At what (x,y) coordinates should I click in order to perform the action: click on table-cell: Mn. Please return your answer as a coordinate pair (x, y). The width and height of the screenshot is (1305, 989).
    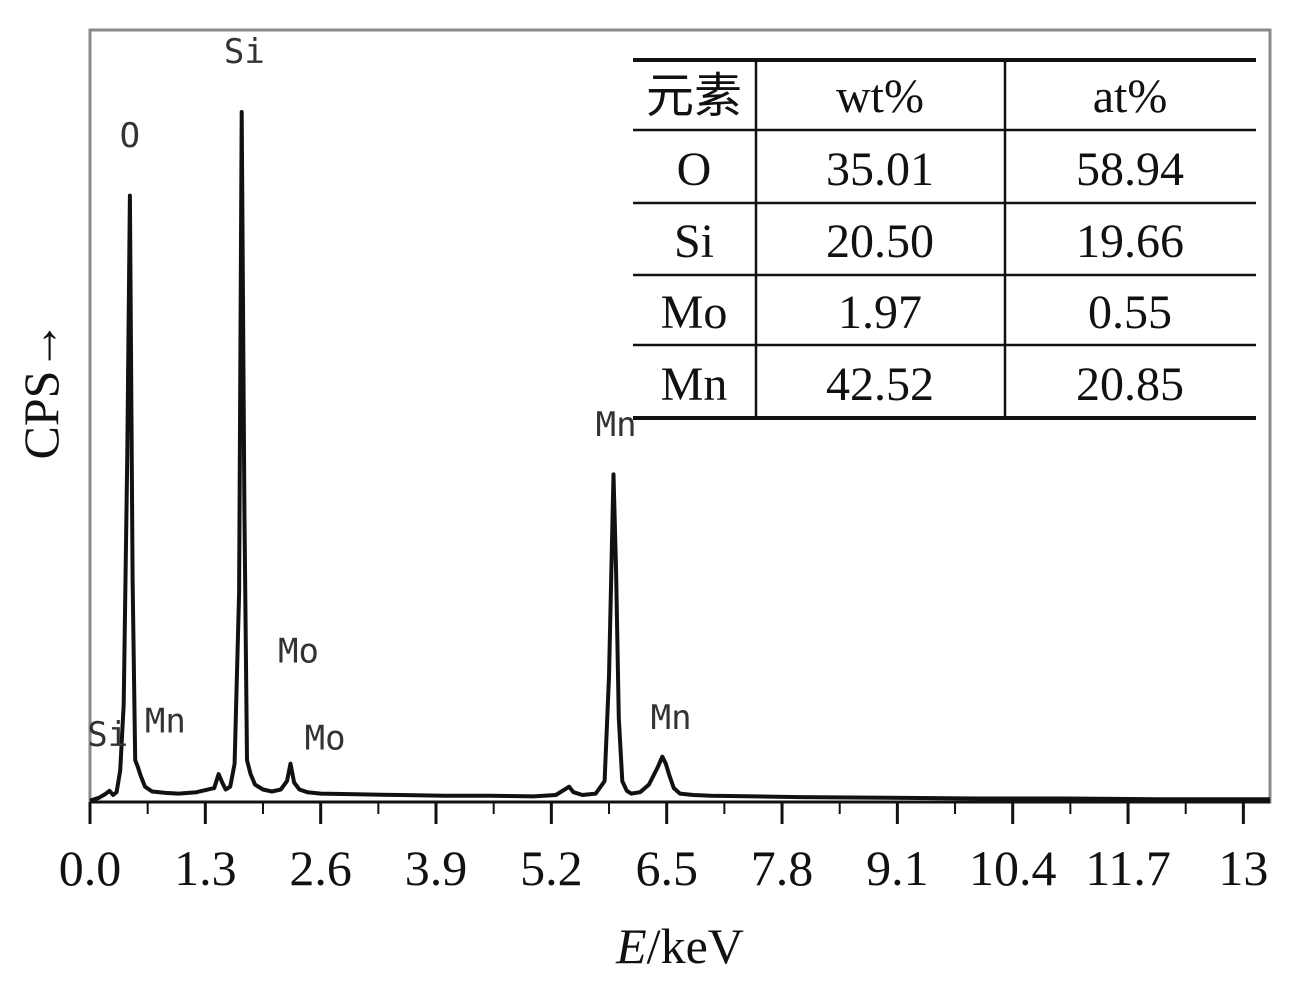
    Looking at the image, I should click on (694, 384).